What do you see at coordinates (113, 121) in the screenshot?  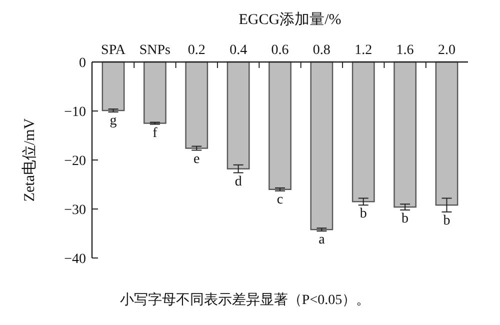 I see `annotation: g` at bounding box center [113, 121].